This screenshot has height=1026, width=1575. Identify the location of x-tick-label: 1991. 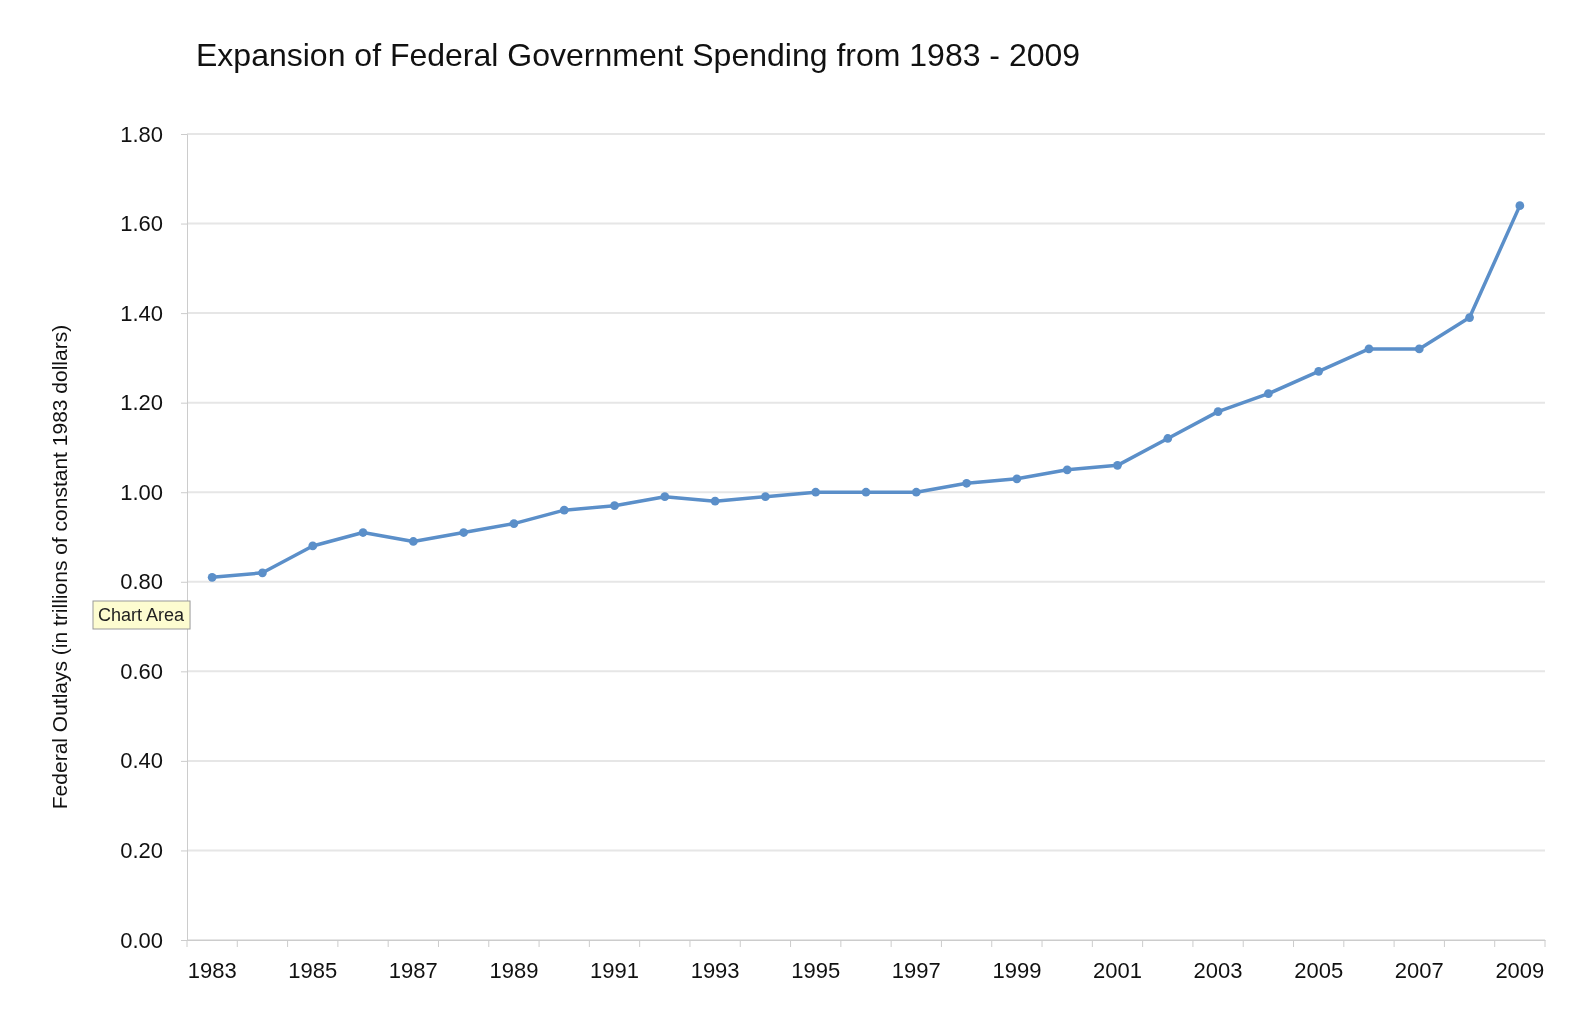
(614, 970).